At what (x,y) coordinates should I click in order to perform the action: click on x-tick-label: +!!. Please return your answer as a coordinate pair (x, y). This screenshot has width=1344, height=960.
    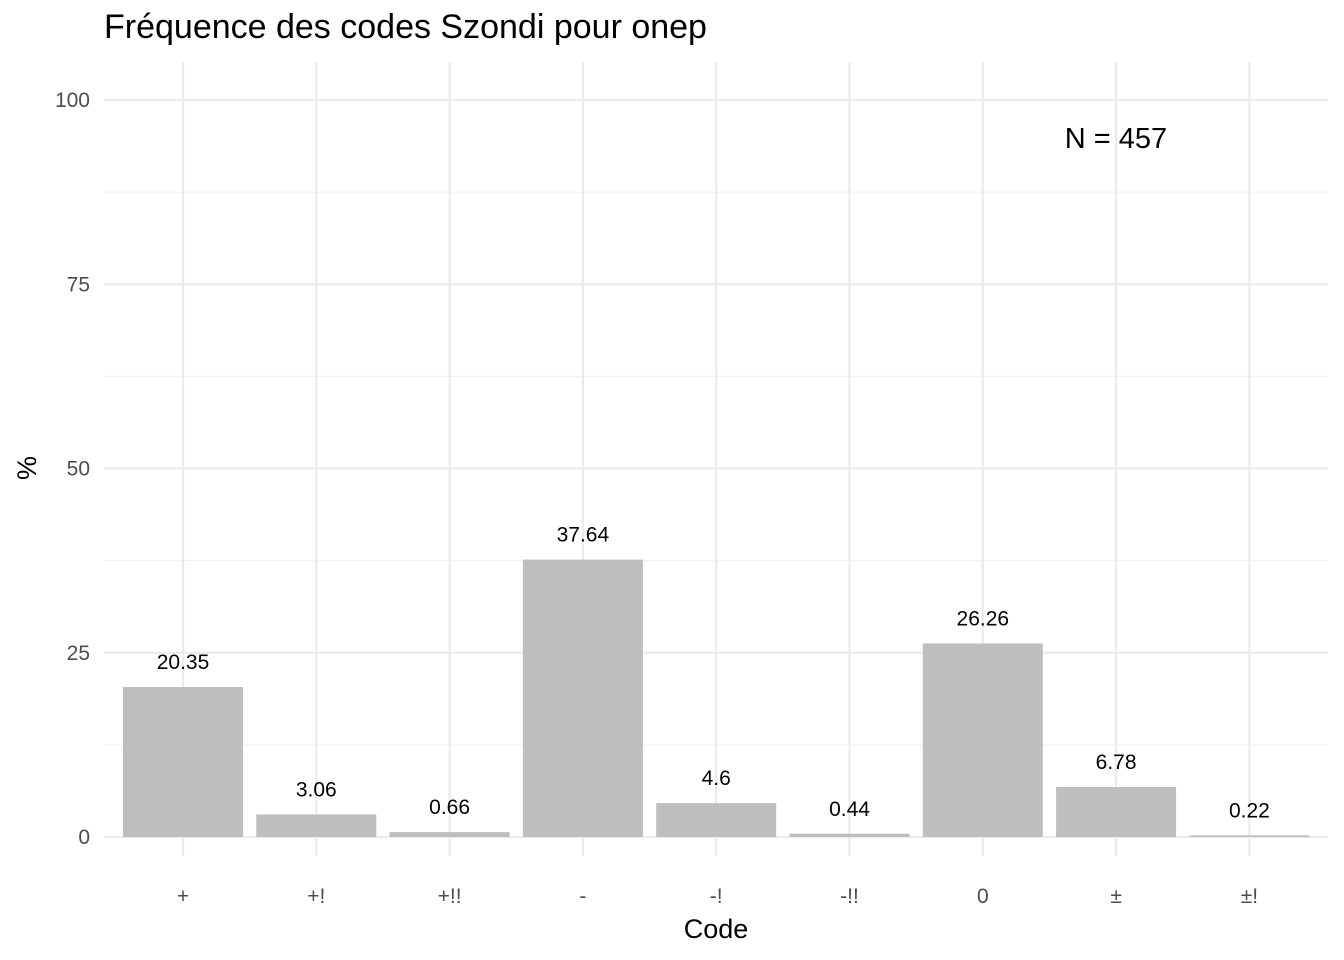
    Looking at the image, I should click on (450, 896).